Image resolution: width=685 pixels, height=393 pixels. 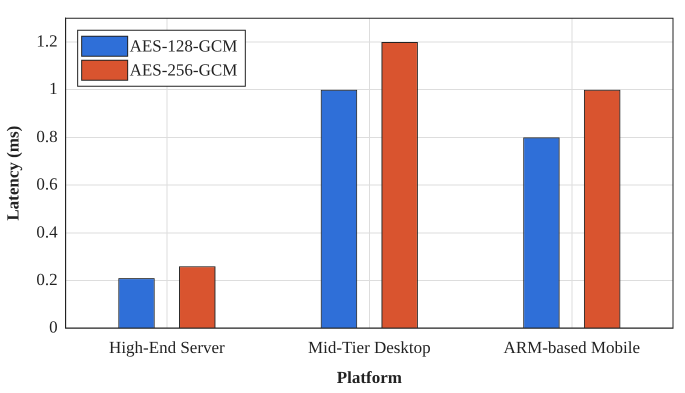 What do you see at coordinates (47, 136) in the screenshot?
I see `y-tick-label: 0.8` at bounding box center [47, 136].